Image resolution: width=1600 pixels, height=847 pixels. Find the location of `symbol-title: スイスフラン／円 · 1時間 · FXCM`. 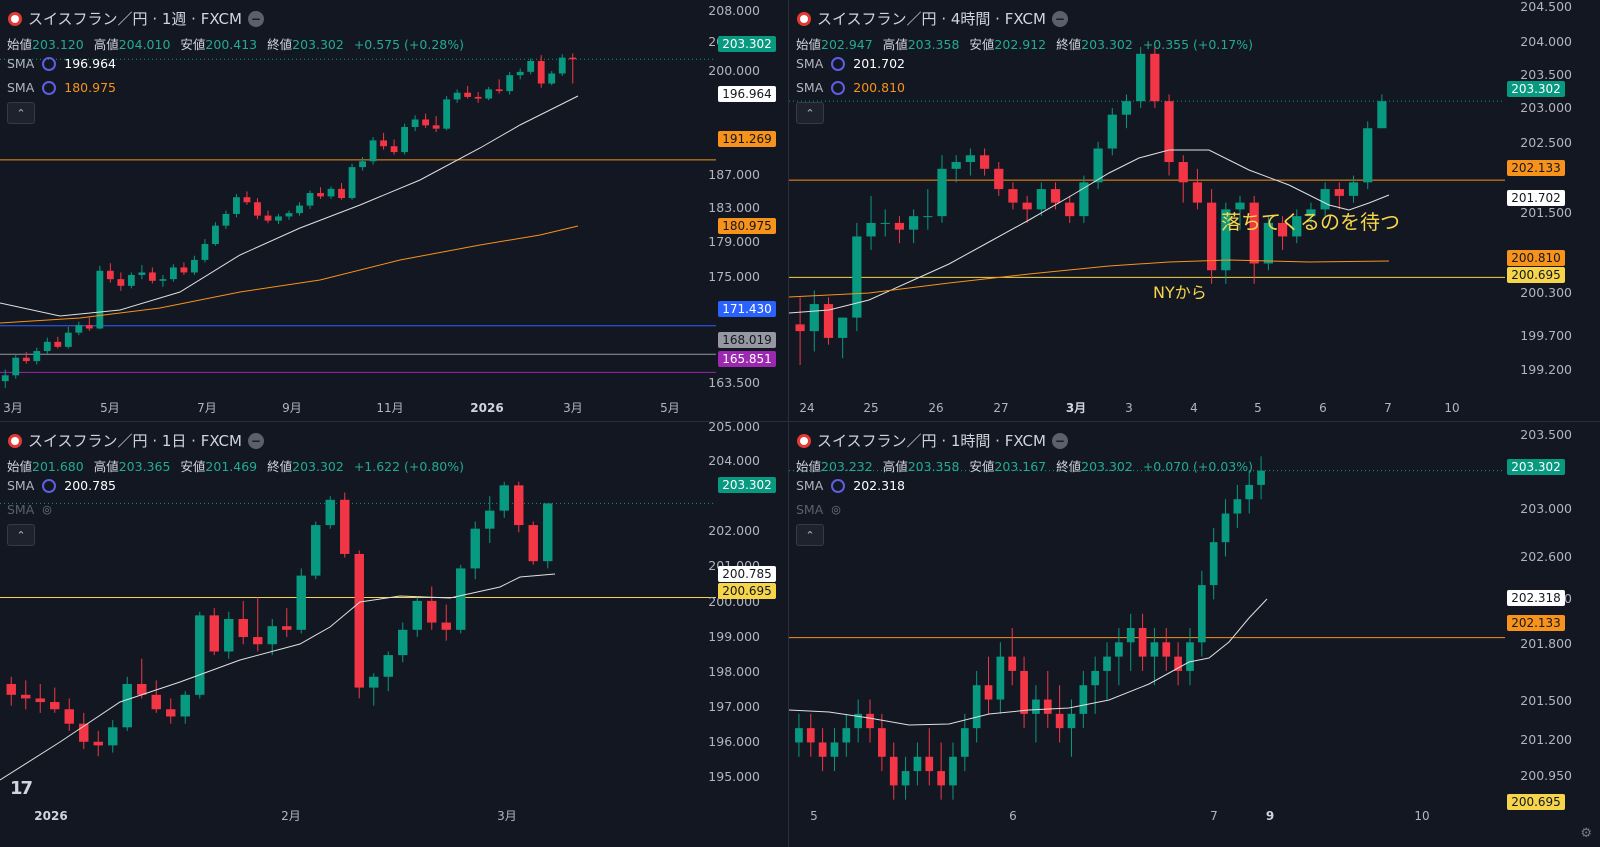

symbol-title: スイスフラン／円 · 1時間 · FXCM is located at coordinates (931, 441).